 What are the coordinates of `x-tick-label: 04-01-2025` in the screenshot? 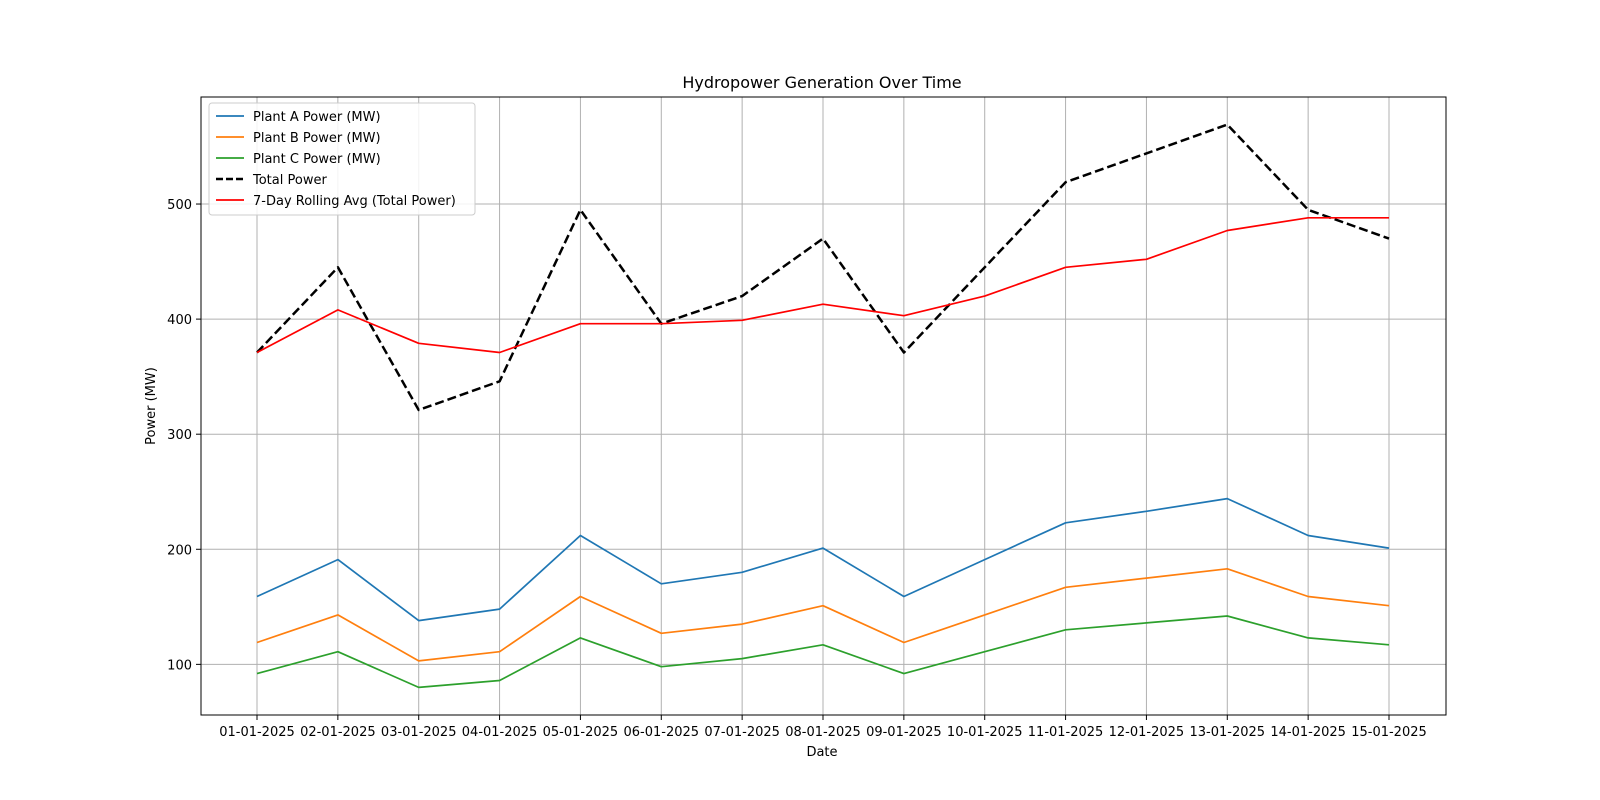 It's located at (500, 732).